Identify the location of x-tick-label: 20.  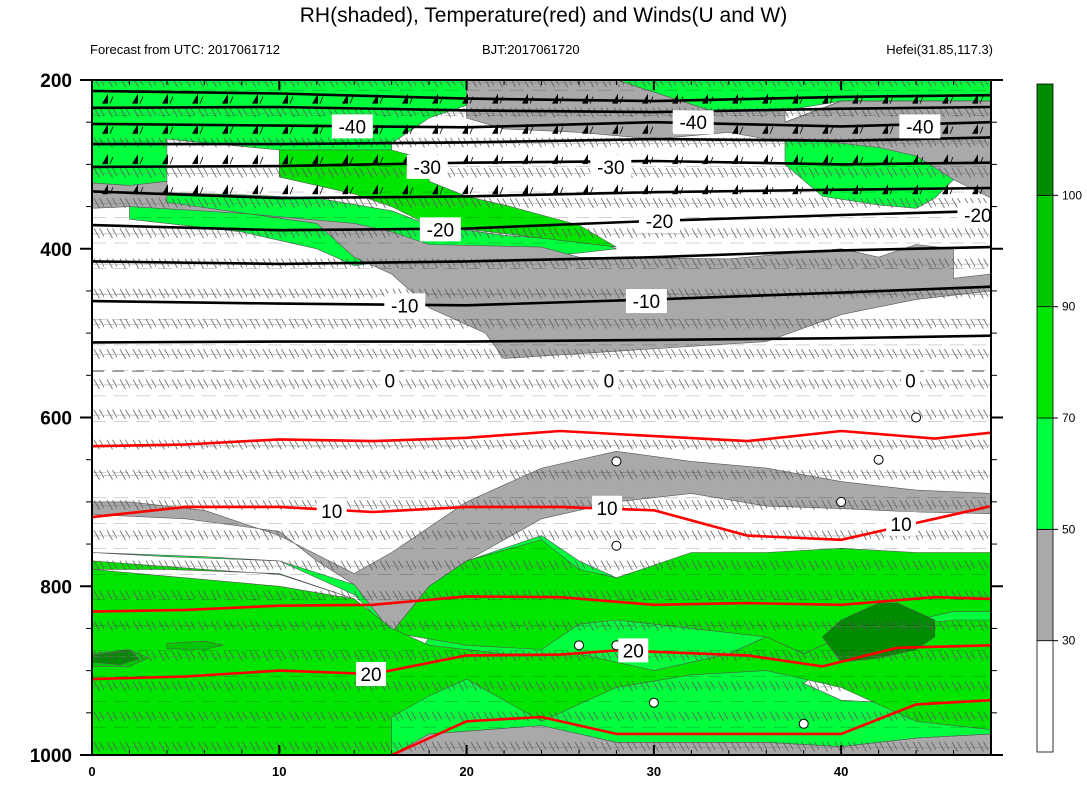
(466, 771).